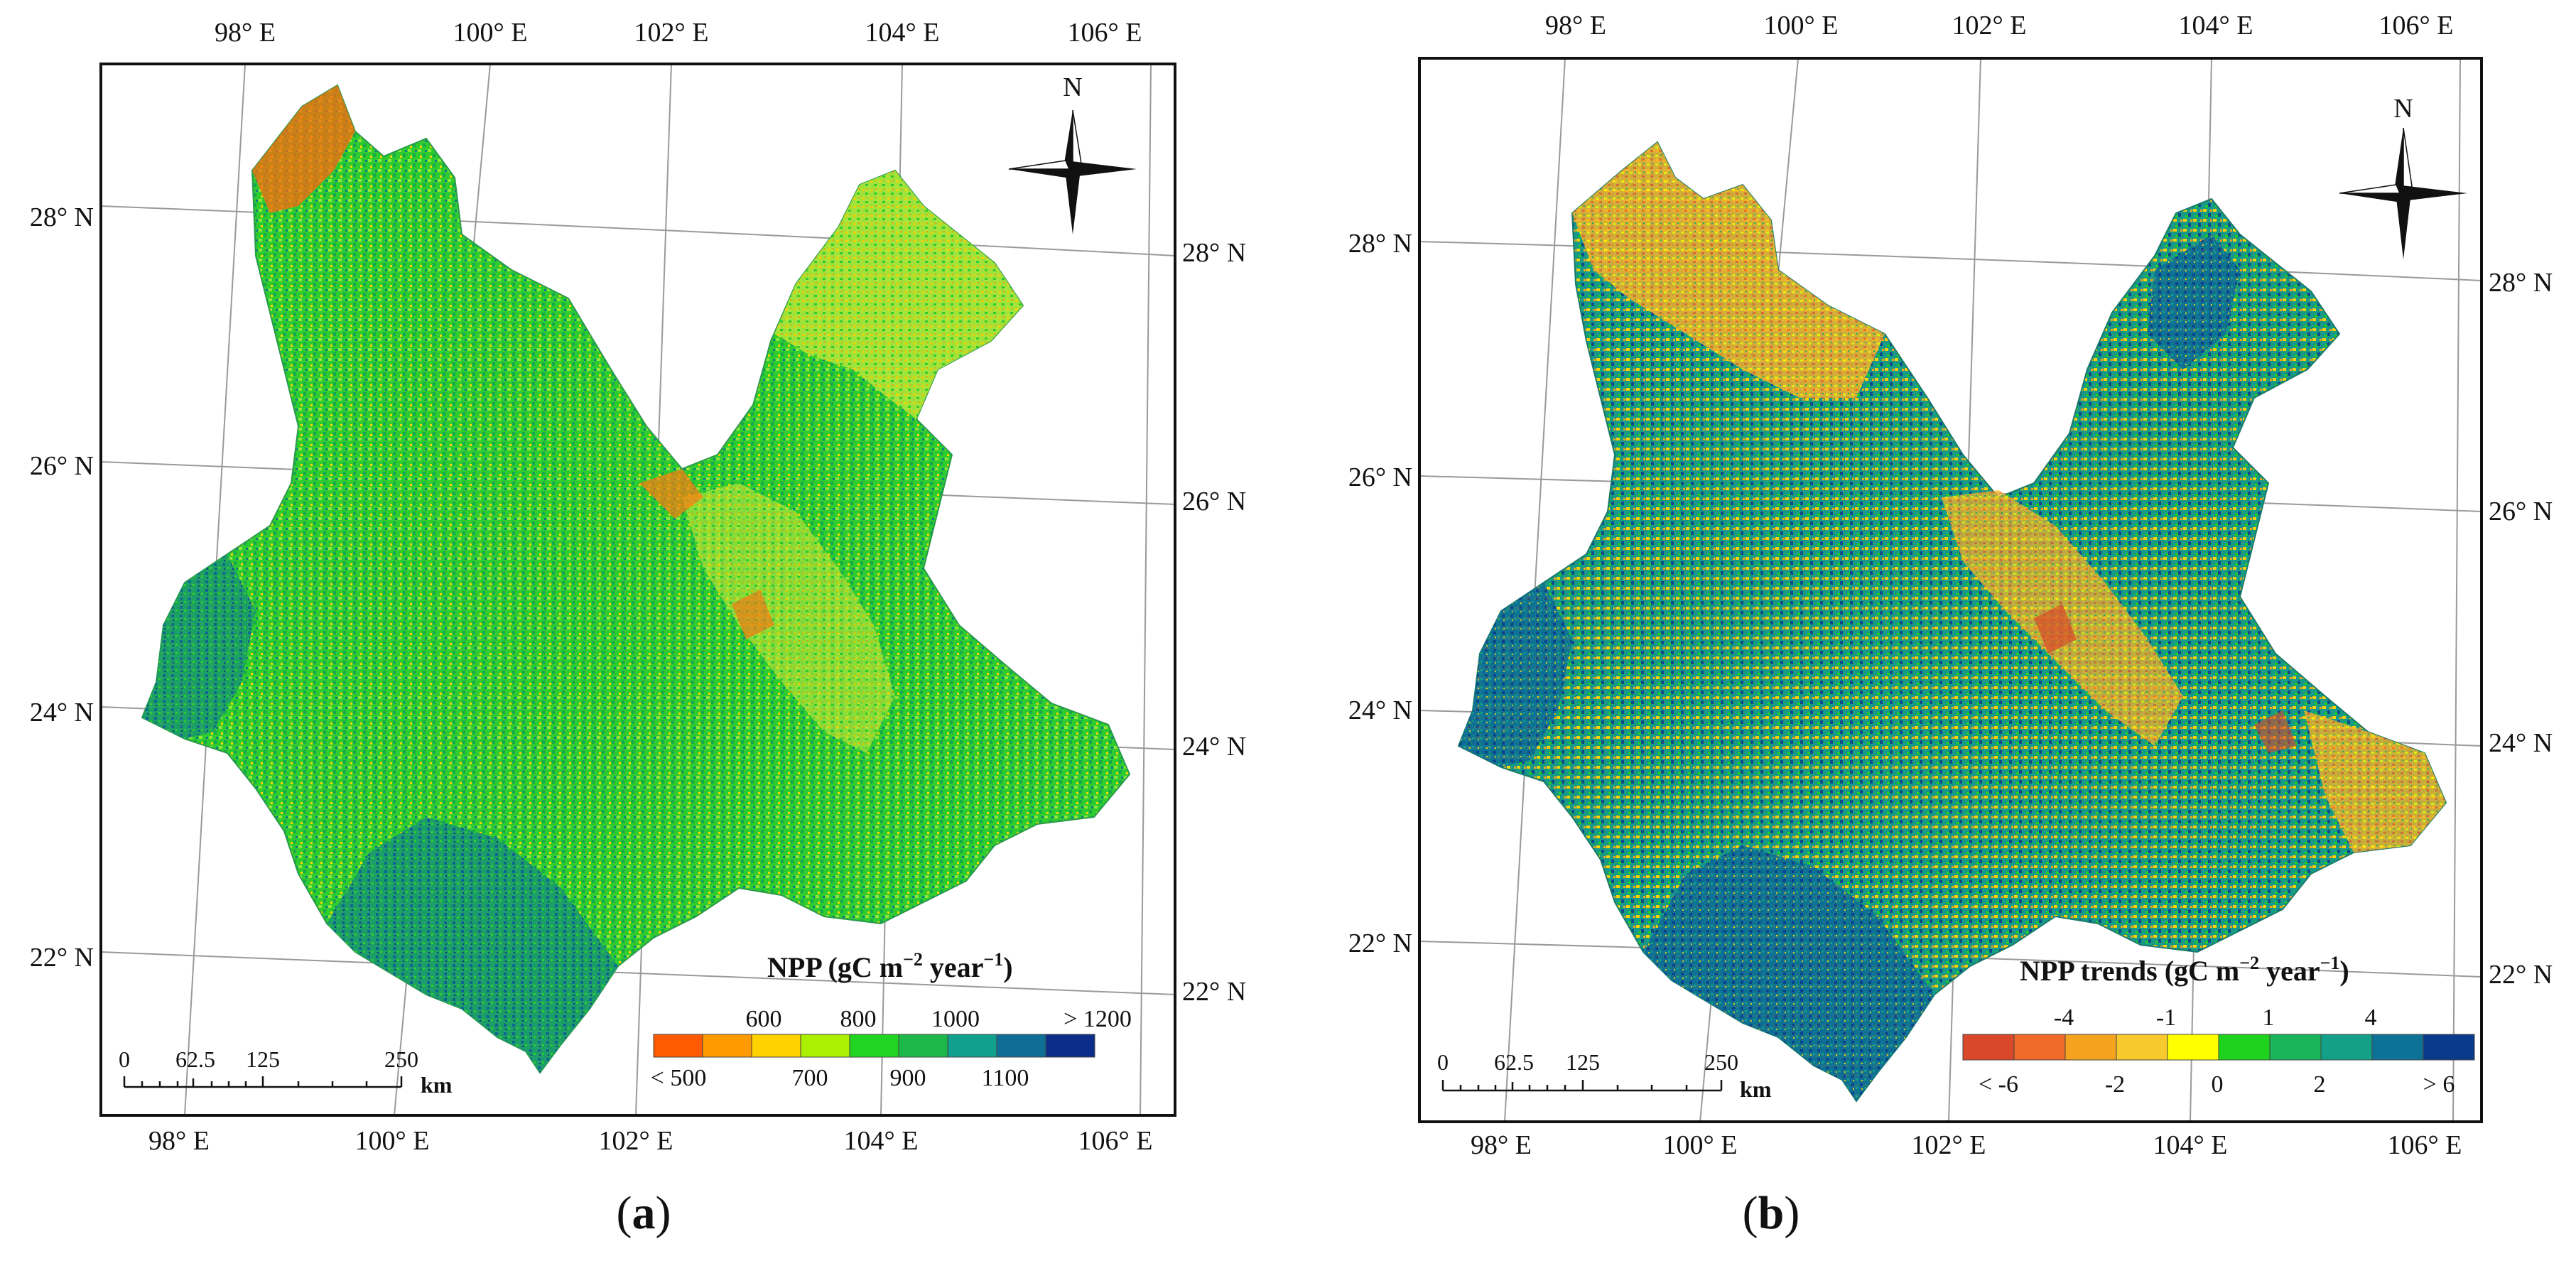 The width and height of the screenshot is (2576, 1261). I want to click on legend-colorbar, so click(874, 1046).